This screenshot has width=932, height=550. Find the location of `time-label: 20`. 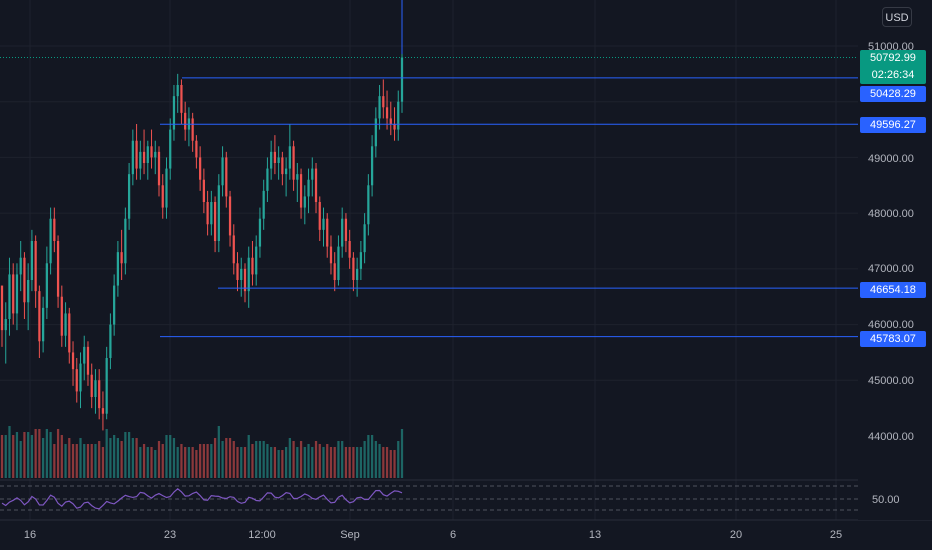

time-label: 20 is located at coordinates (736, 535).